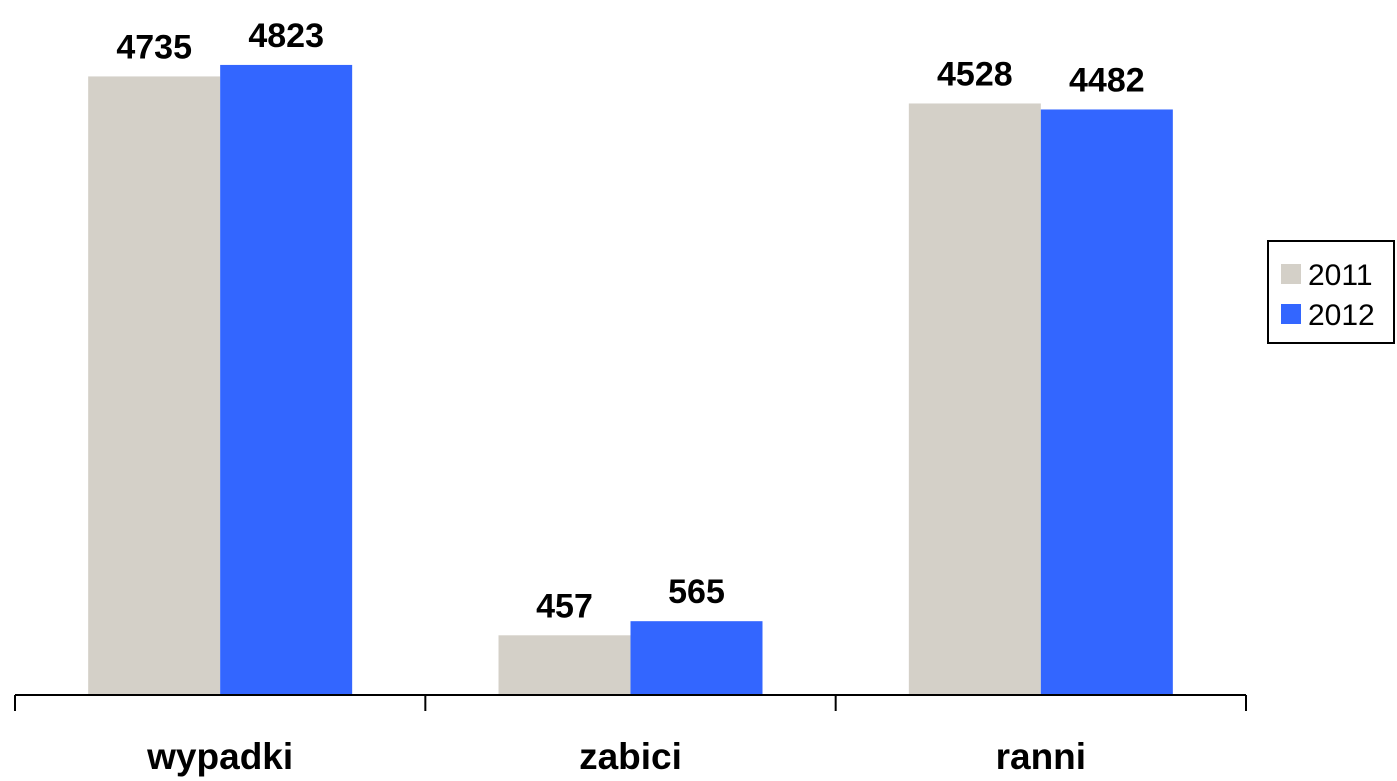 Image resolution: width=1397 pixels, height=781 pixels. I want to click on data-label-wypadki-2011: 4735, so click(154, 47).